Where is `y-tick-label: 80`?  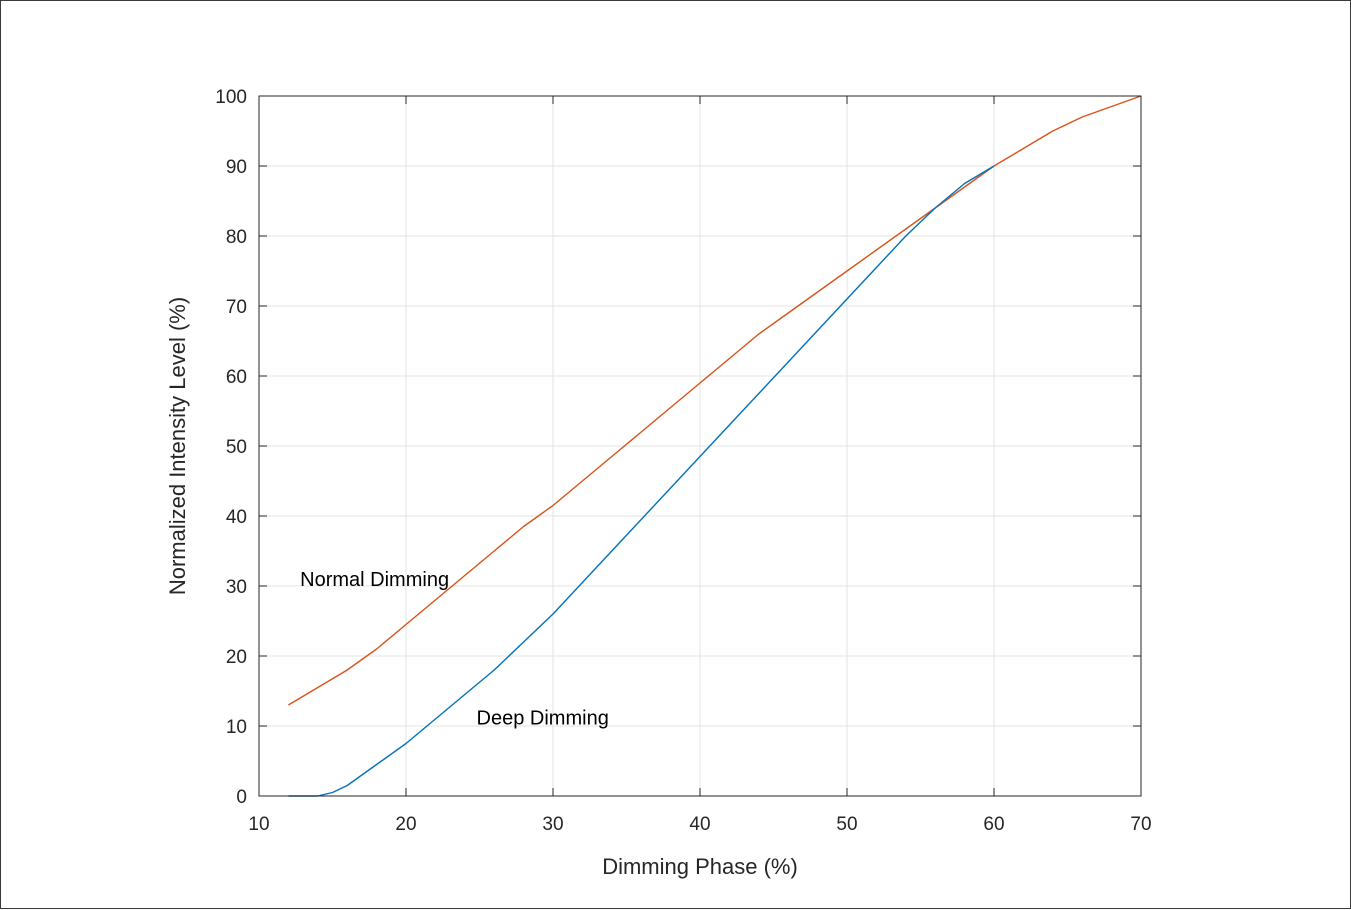 y-tick-label: 80 is located at coordinates (236, 237).